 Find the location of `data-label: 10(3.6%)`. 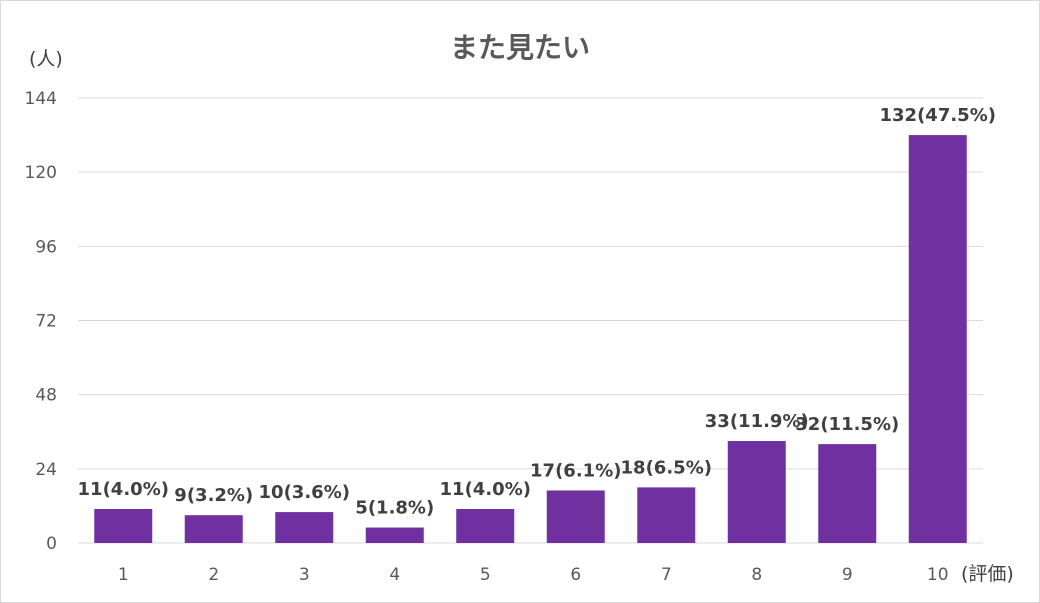

data-label: 10(3.6%) is located at coordinates (304, 492).